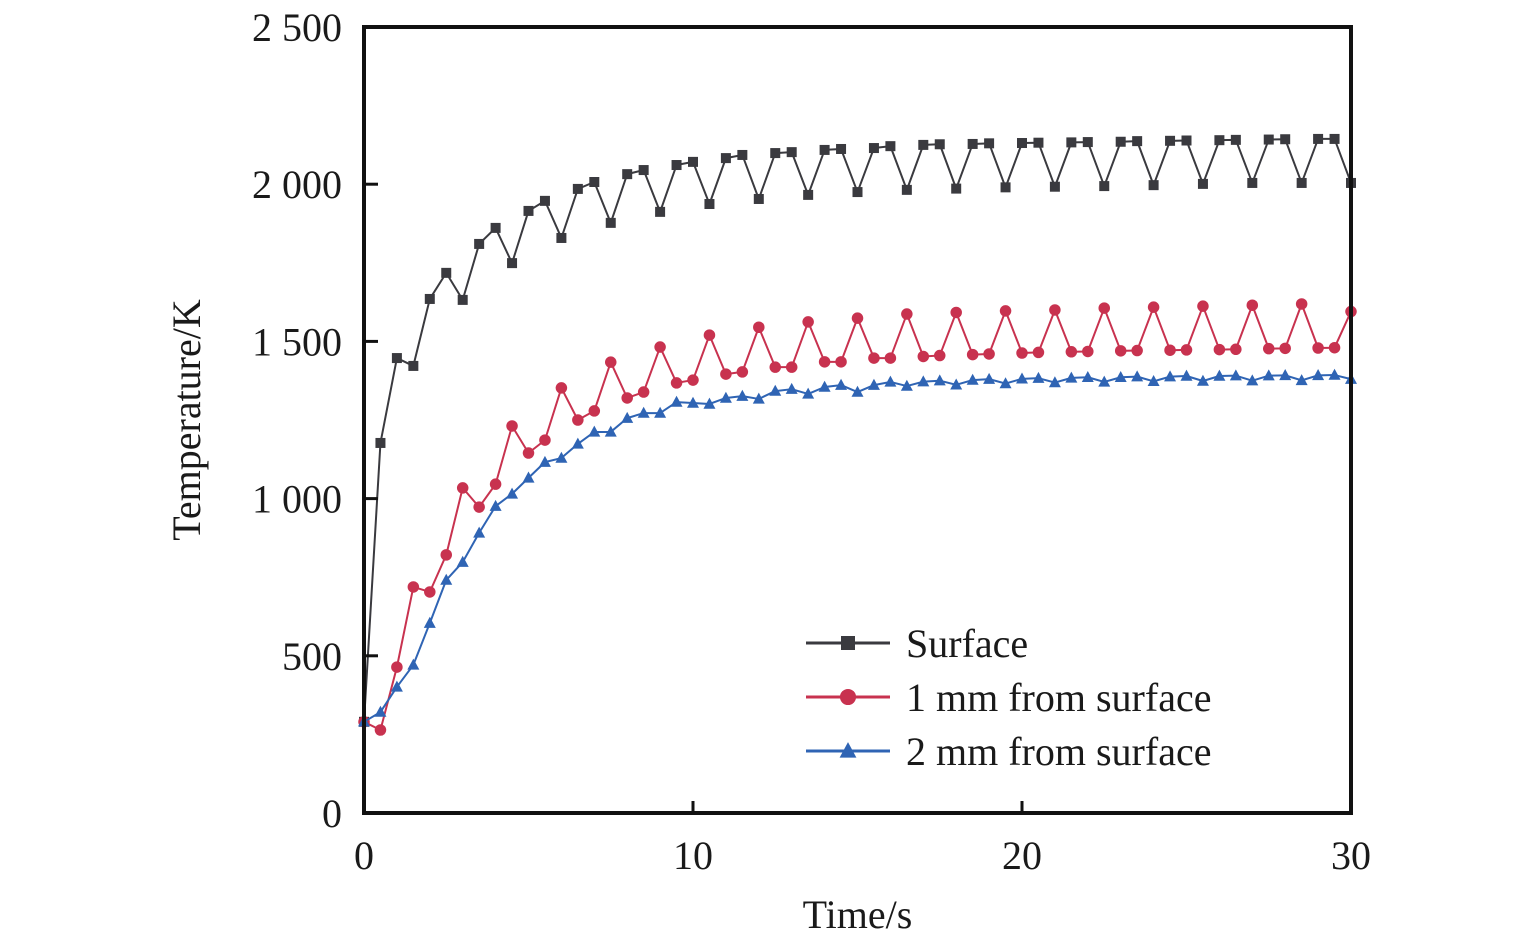 This screenshot has width=1535, height=945. I want to click on y-tick-label: 2 000, so click(297, 184).